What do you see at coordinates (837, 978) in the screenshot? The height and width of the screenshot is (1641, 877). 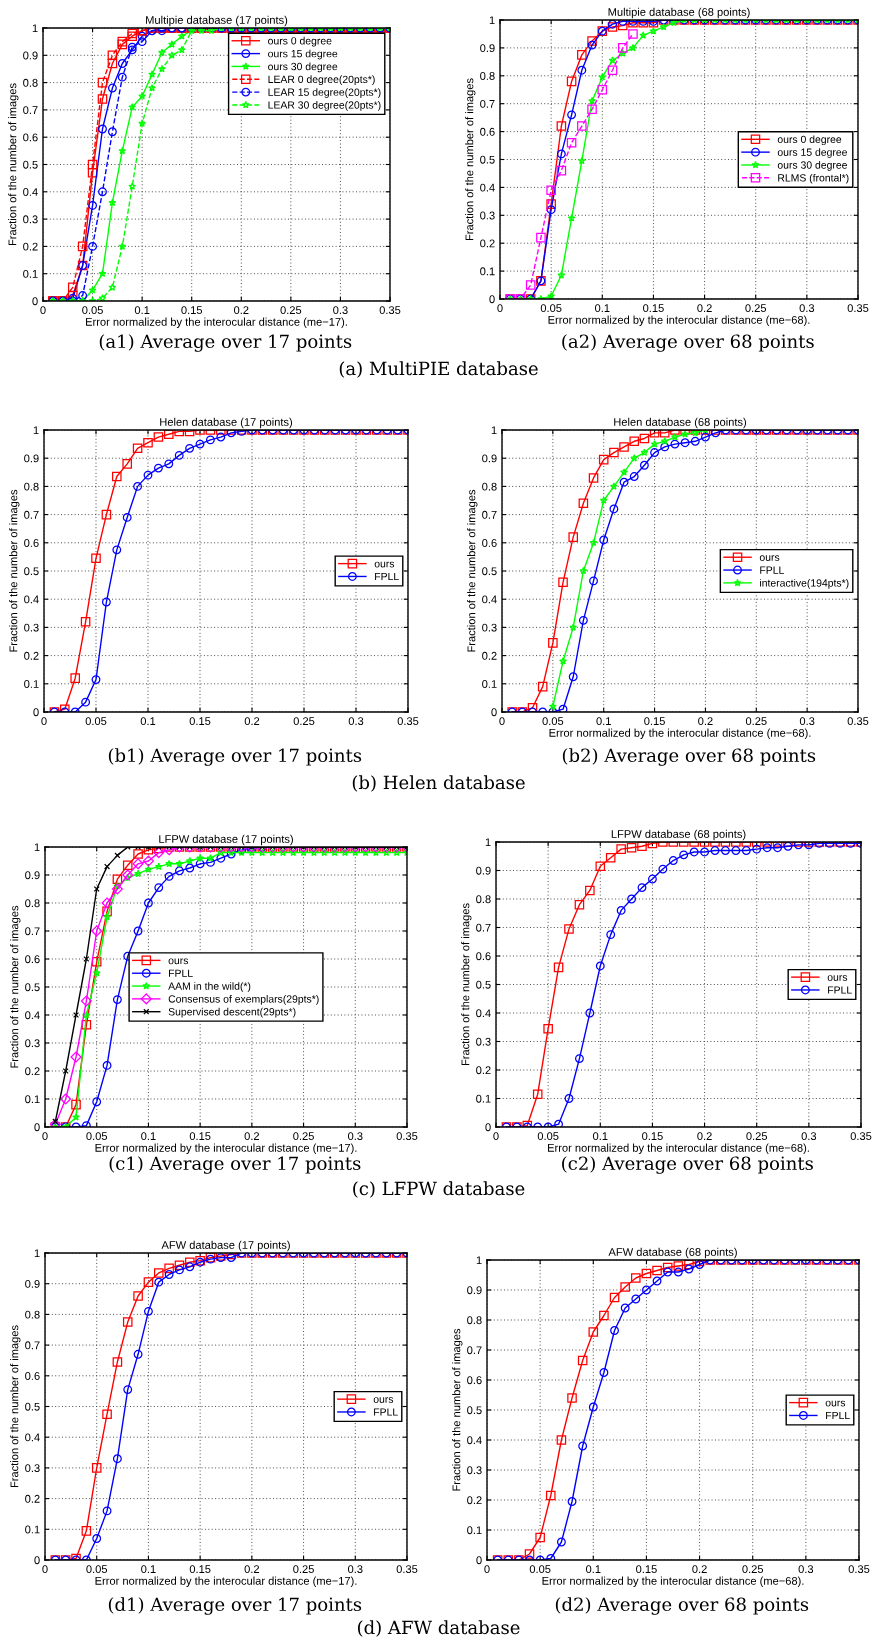 I see `legend-label: ours` at bounding box center [837, 978].